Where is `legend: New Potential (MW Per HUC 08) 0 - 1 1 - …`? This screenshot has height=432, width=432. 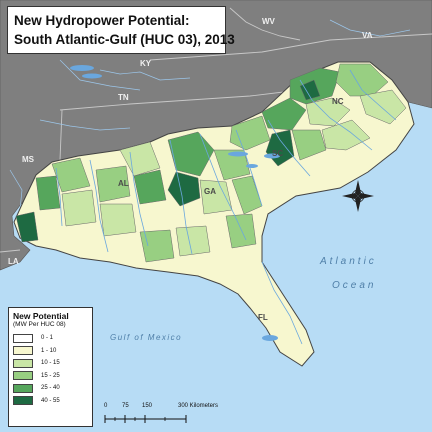 legend: New Potential (MW Per HUC 08) 0 - 1 1 - … is located at coordinates (50, 367).